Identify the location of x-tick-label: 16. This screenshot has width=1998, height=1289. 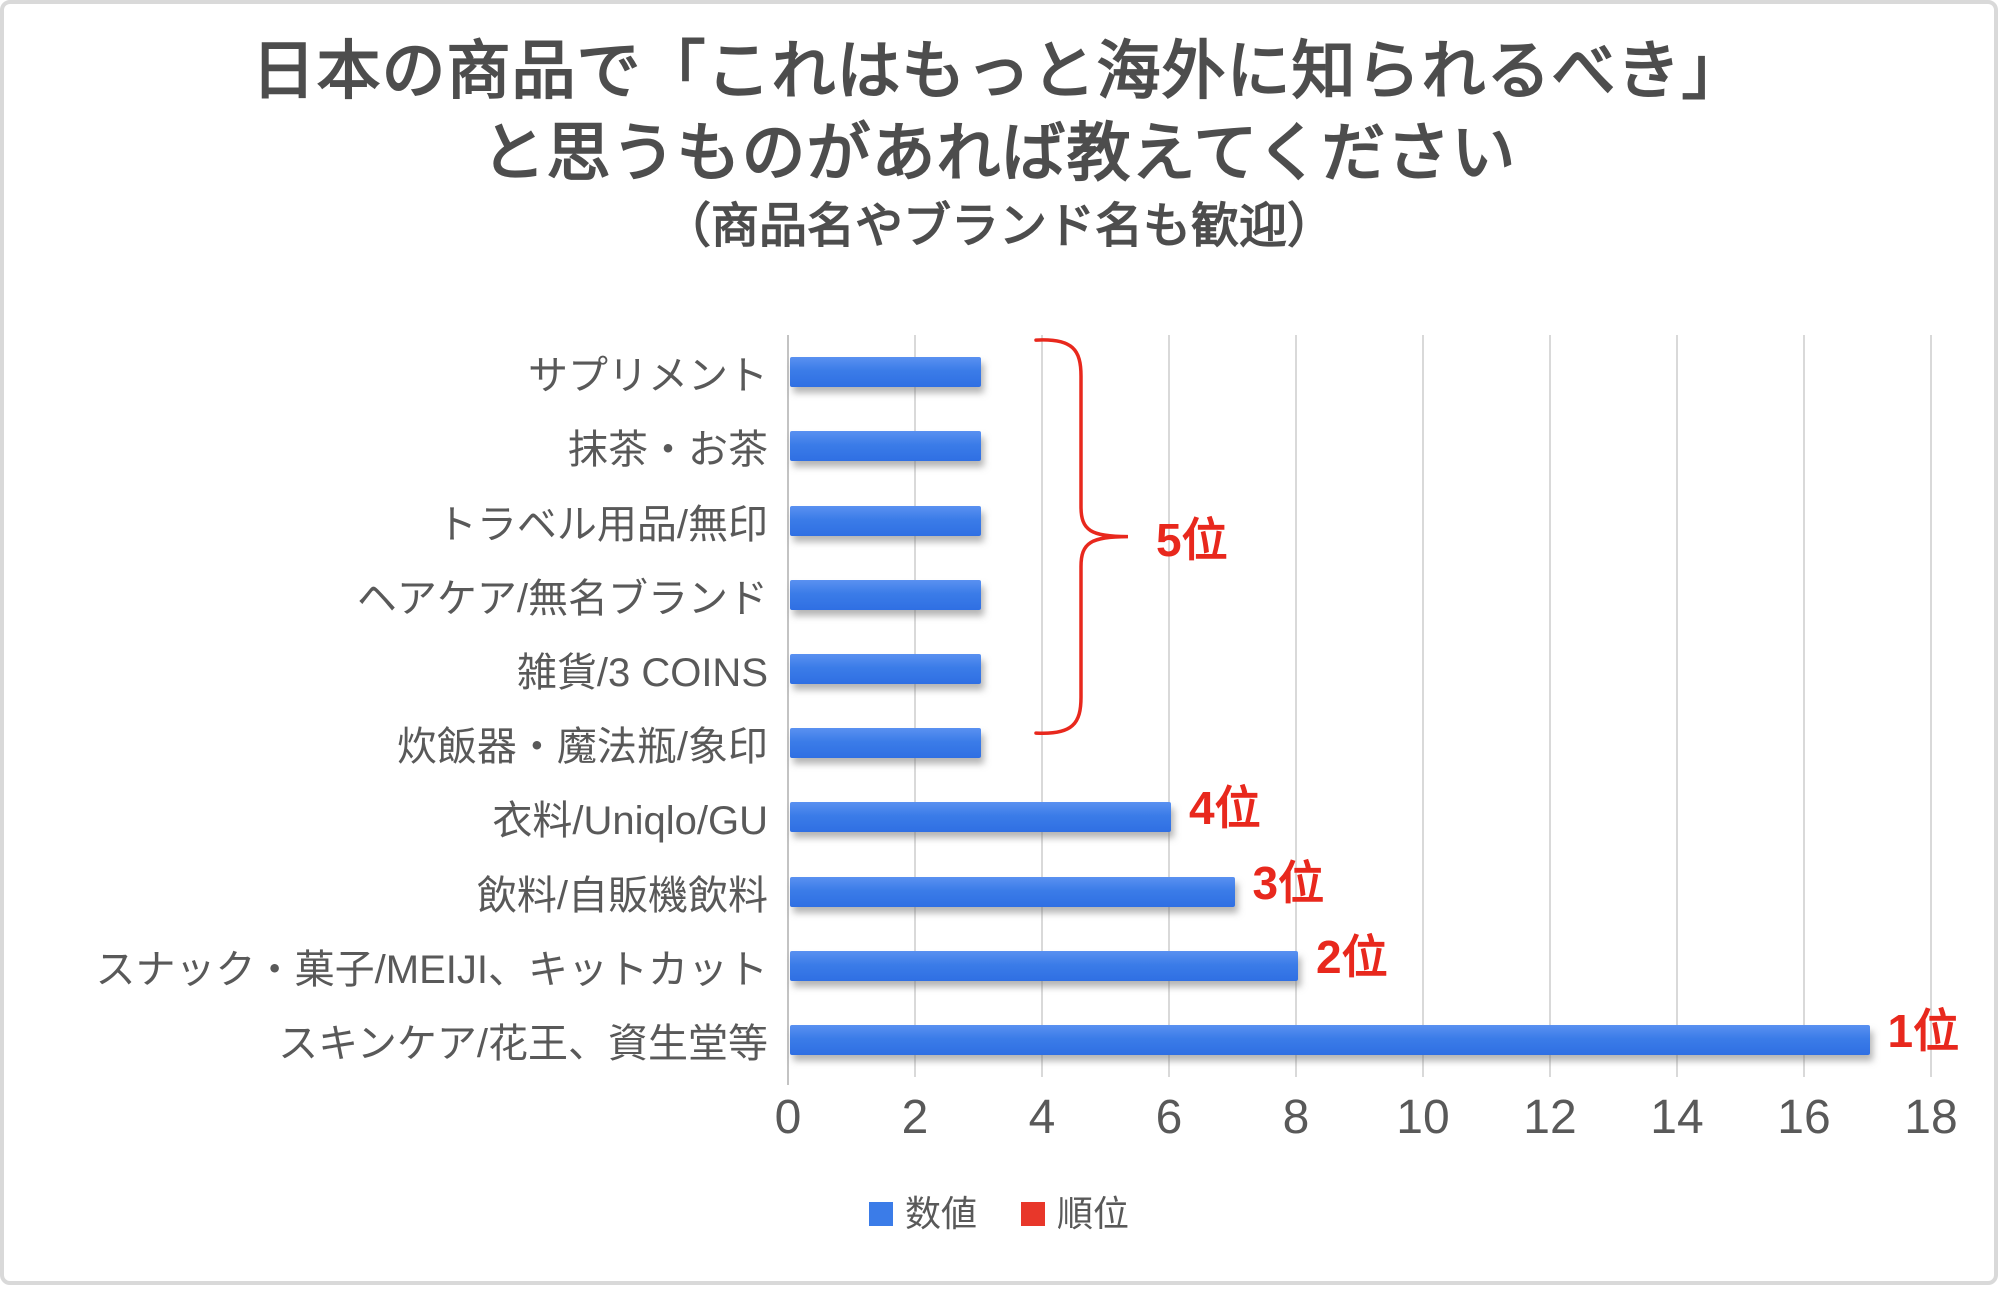
(1804, 1117).